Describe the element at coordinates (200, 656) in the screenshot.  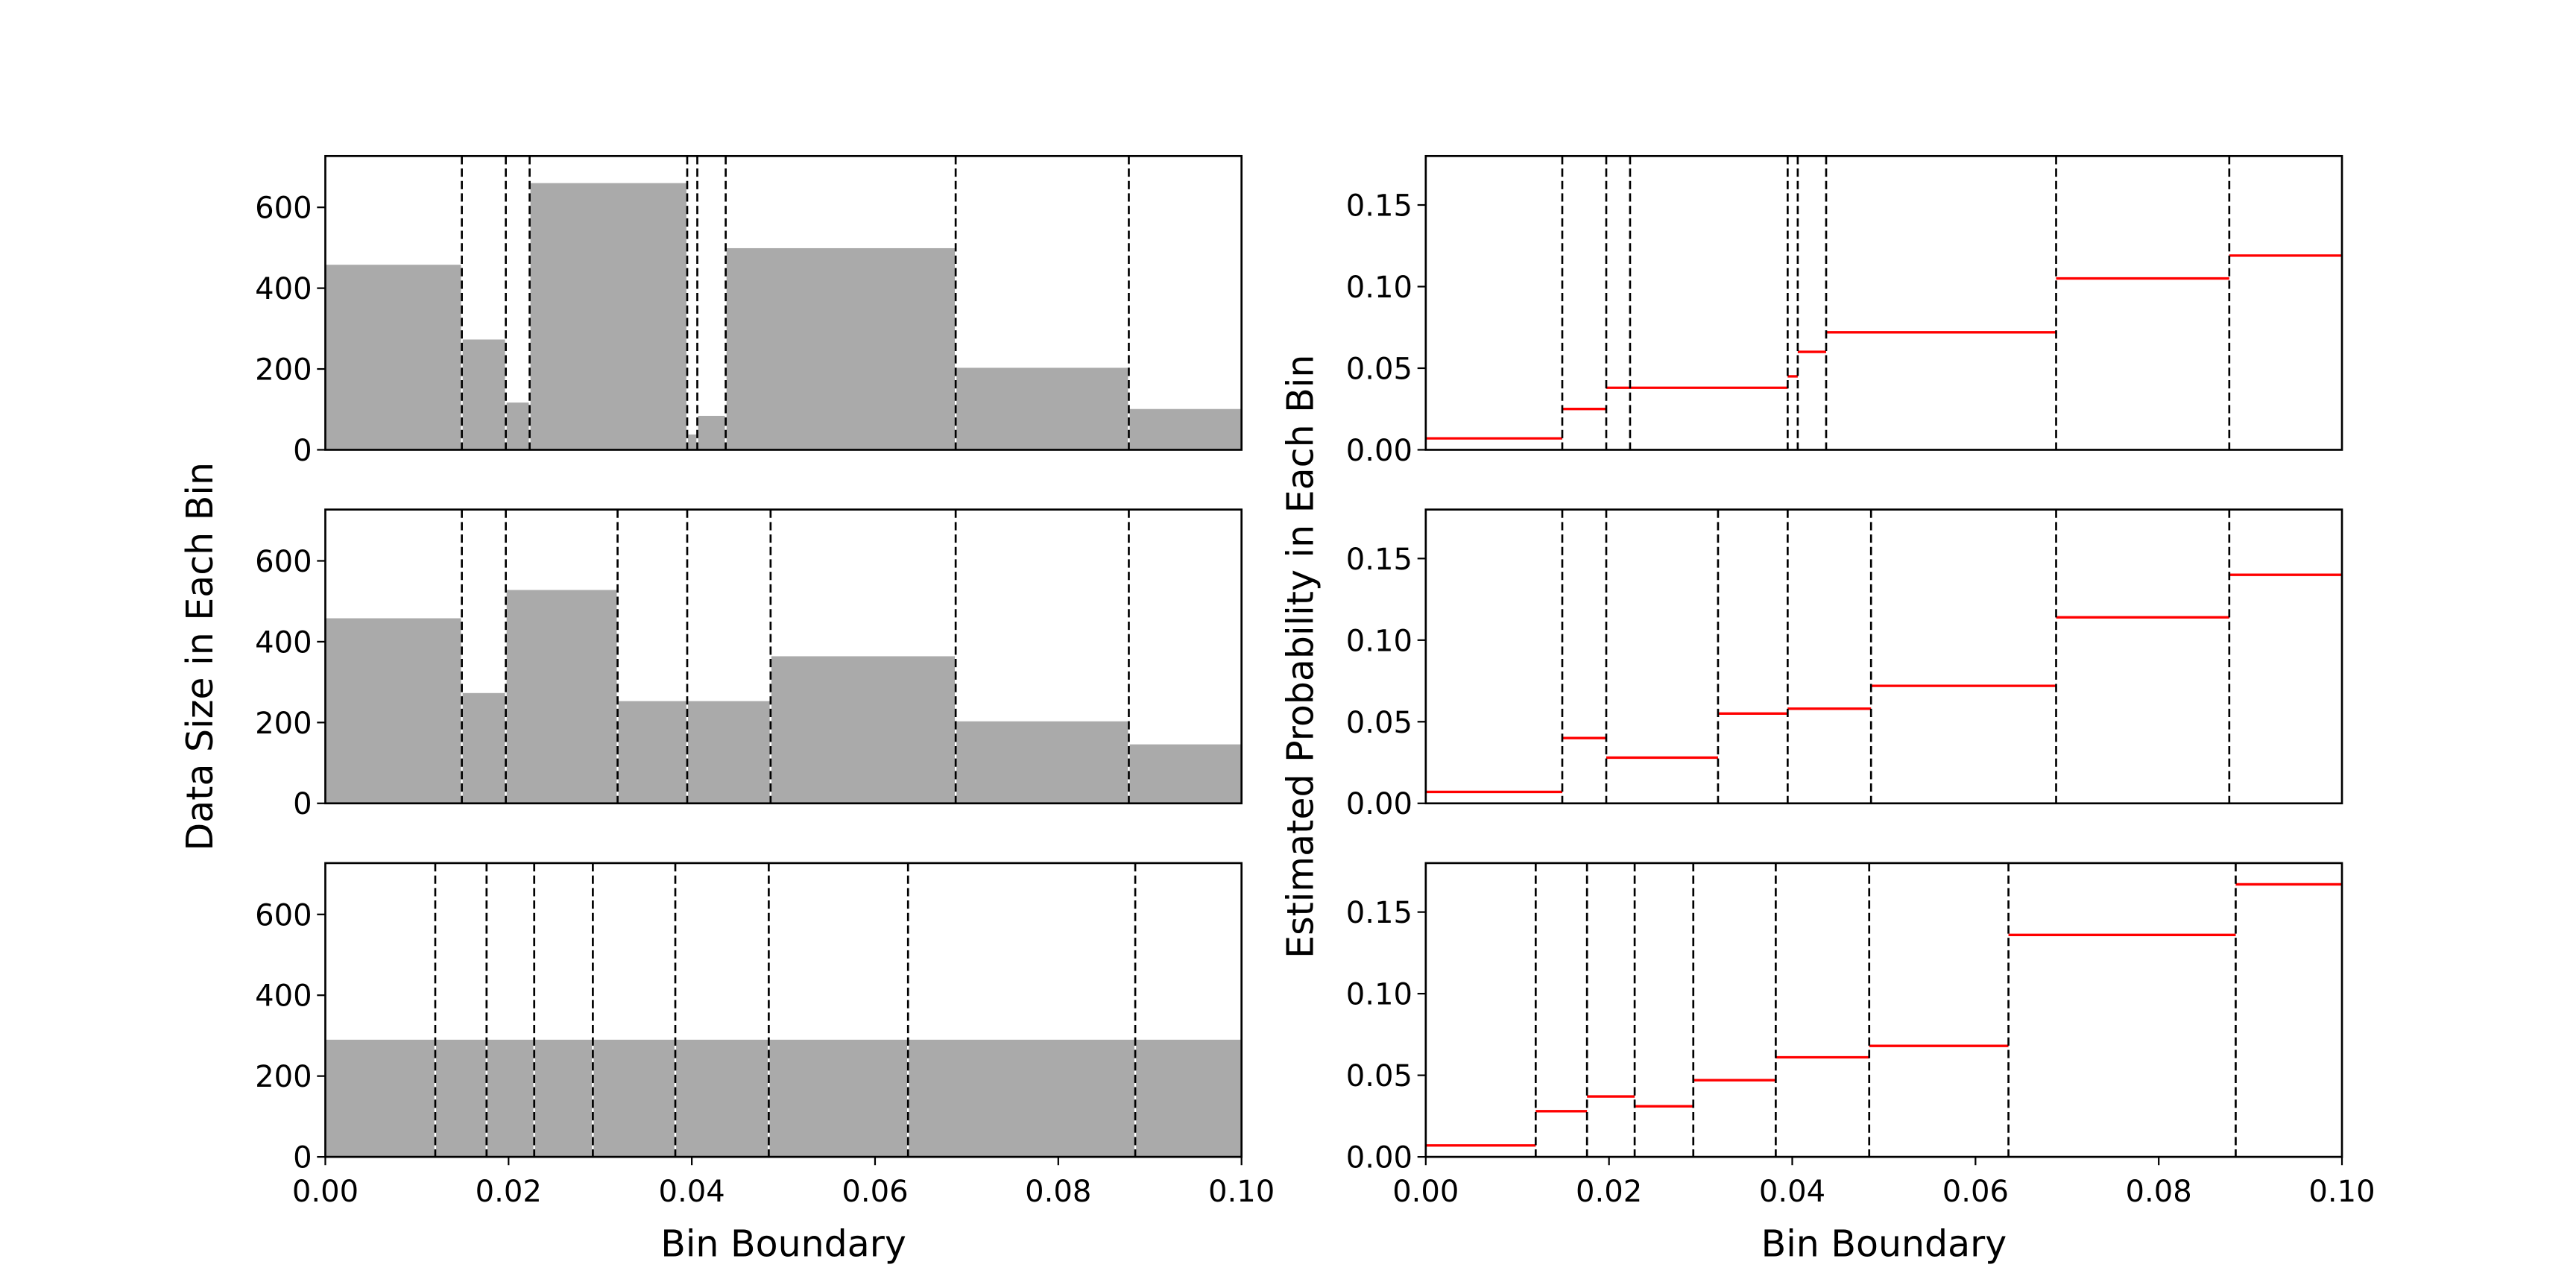
I see `y-axis-label: Data Size in Each Bin` at that location.